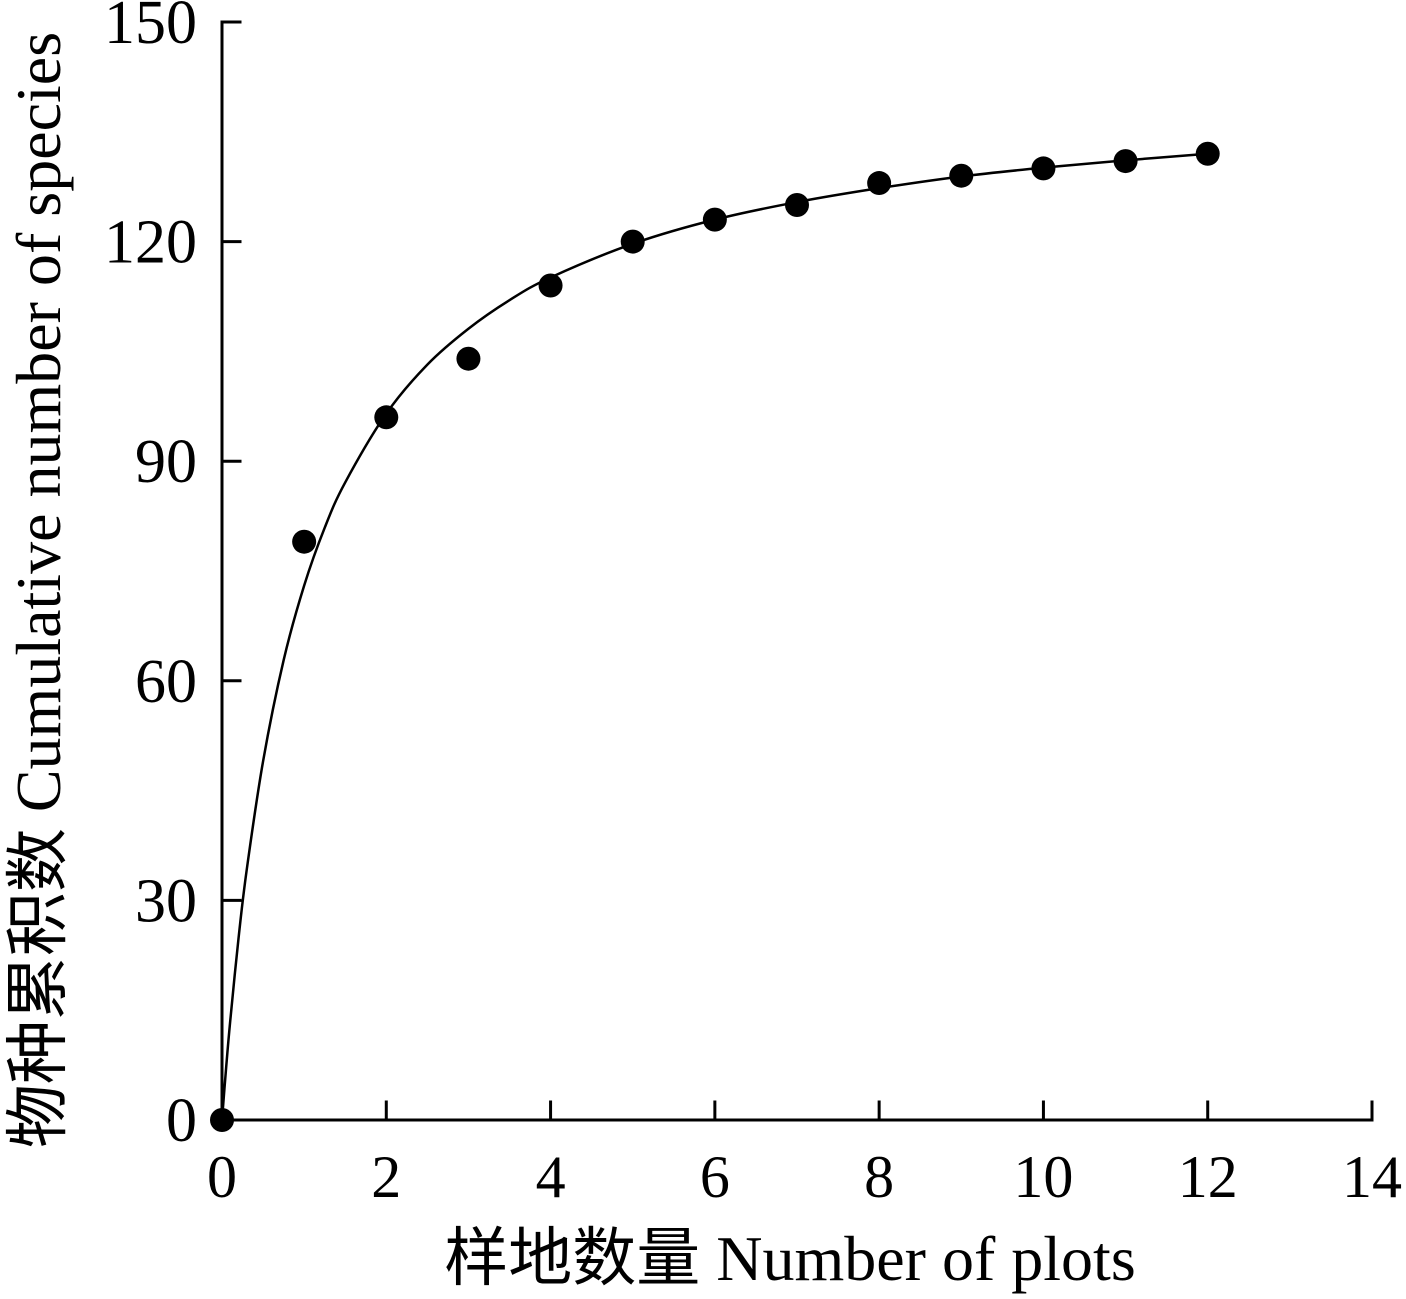  Describe the element at coordinates (181, 1121) in the screenshot. I see `y-tick-label: 0` at that location.